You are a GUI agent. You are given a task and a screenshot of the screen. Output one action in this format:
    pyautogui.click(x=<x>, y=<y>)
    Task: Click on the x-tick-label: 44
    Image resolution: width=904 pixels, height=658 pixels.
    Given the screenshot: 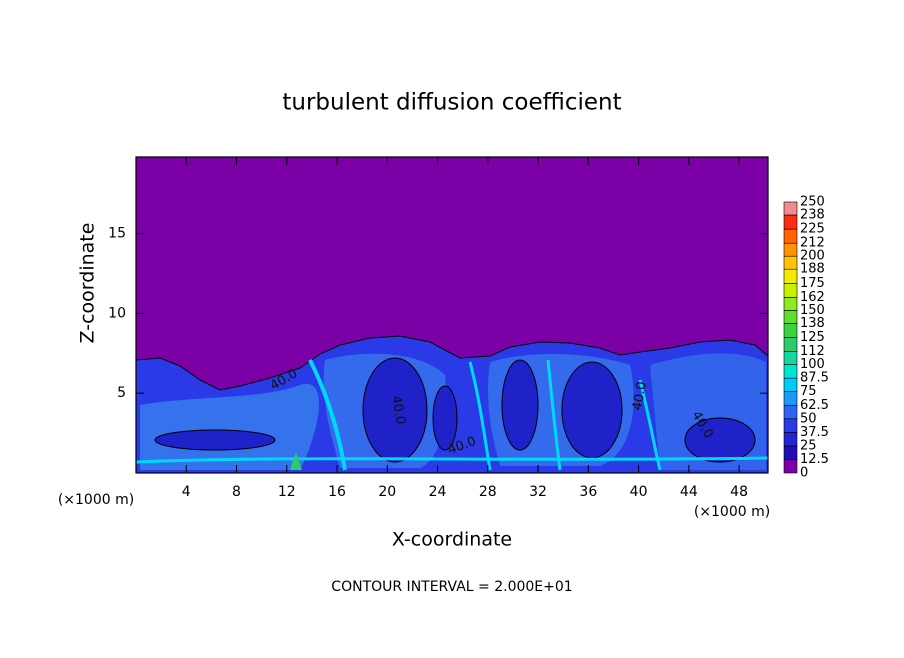 What is the action you would take?
    pyautogui.click(x=689, y=492)
    